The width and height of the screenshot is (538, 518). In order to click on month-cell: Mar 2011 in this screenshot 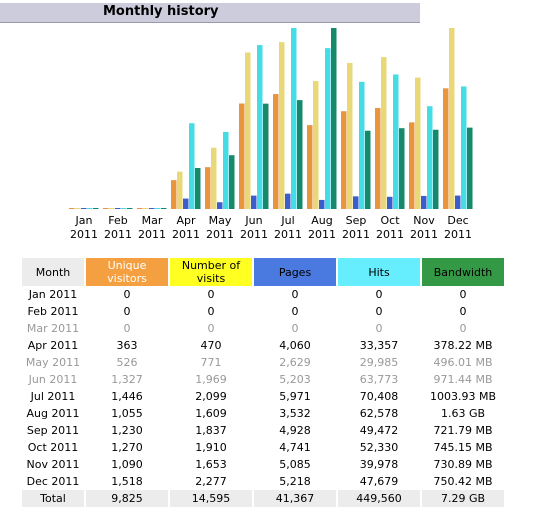, I will do `click(53, 328)`.